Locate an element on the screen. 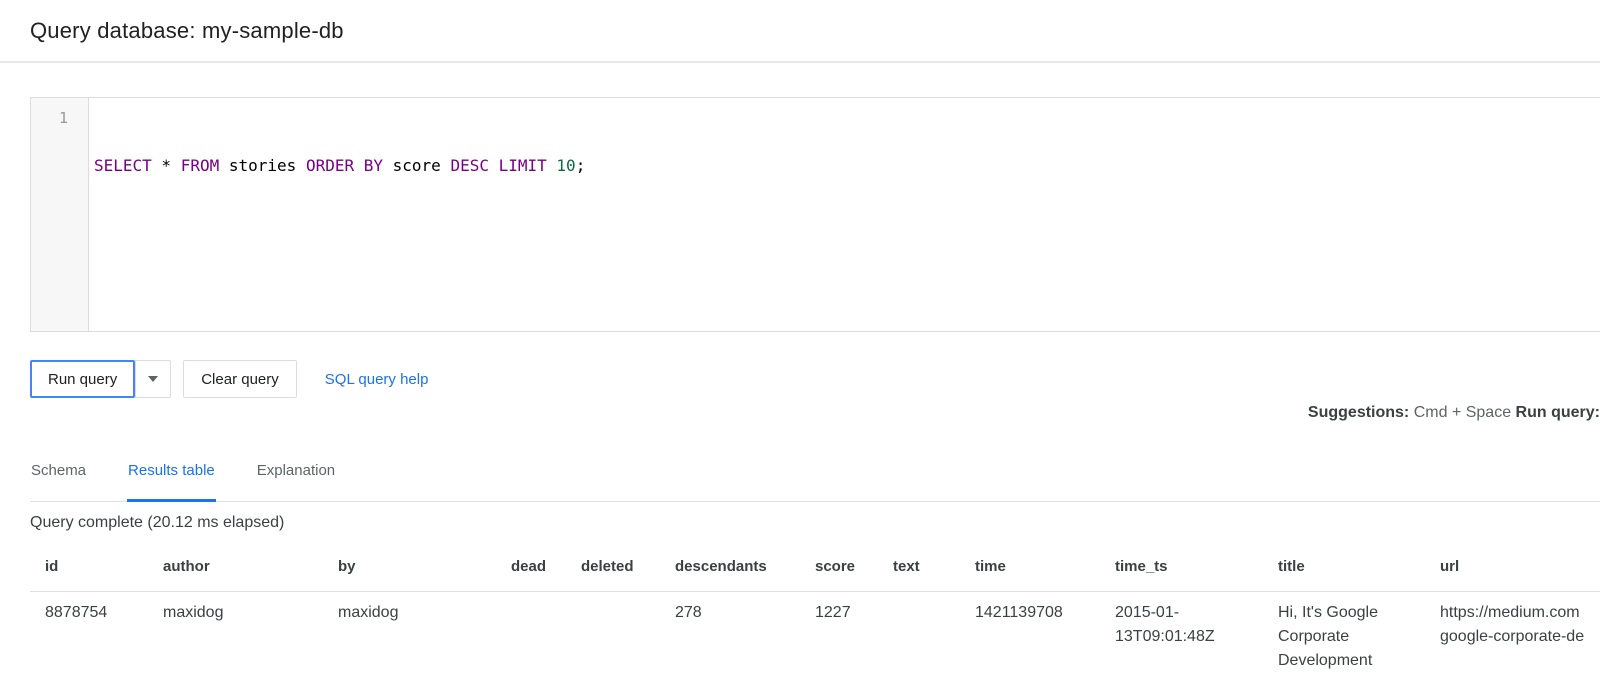  tabs: Schema Results table Explanation is located at coordinates (815, 477).